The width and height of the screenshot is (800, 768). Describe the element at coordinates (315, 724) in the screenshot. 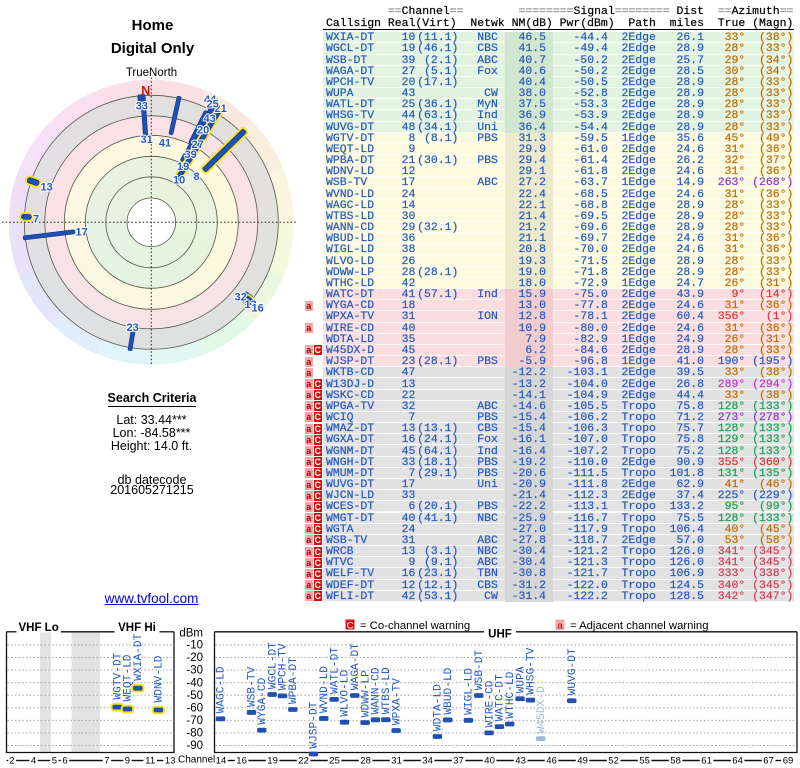

I see `svg-text: WJSP-DT` at that location.